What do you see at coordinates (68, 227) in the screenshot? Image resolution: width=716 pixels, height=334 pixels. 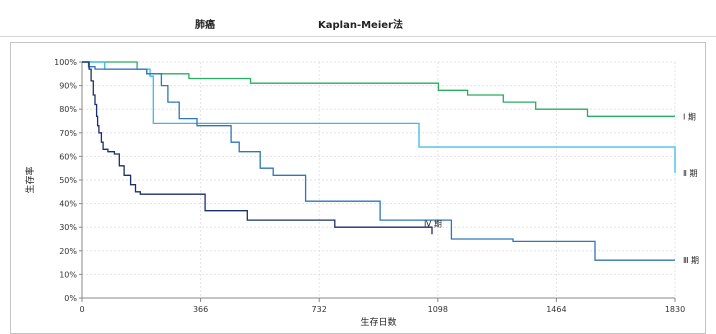 I see `y-tick-label: 30%` at bounding box center [68, 227].